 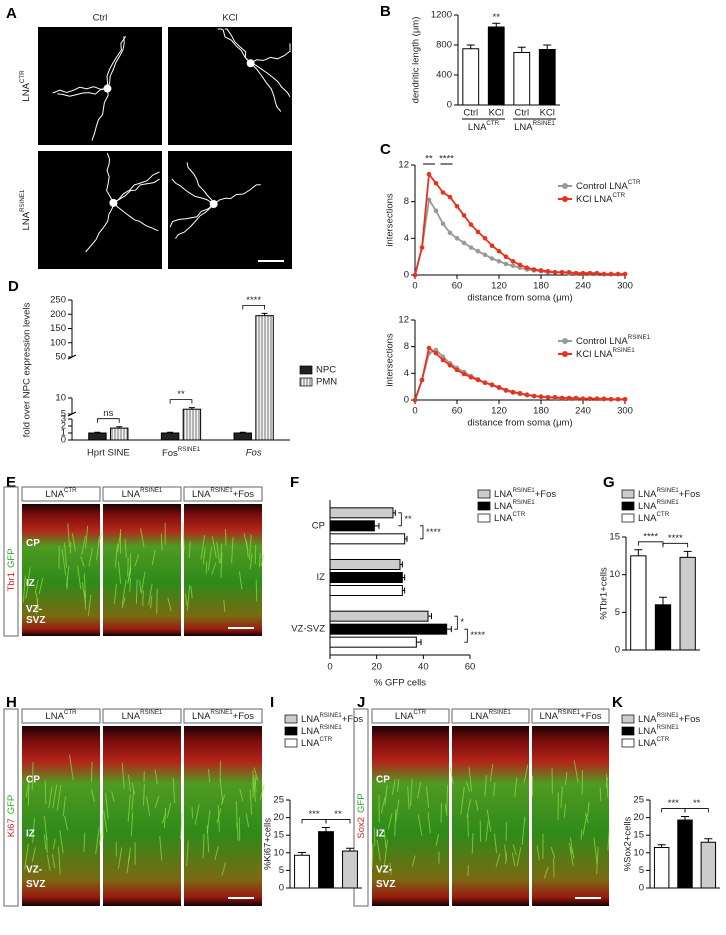 What do you see at coordinates (326, 382) in the screenshot?
I see `legend-label: PMN` at bounding box center [326, 382].